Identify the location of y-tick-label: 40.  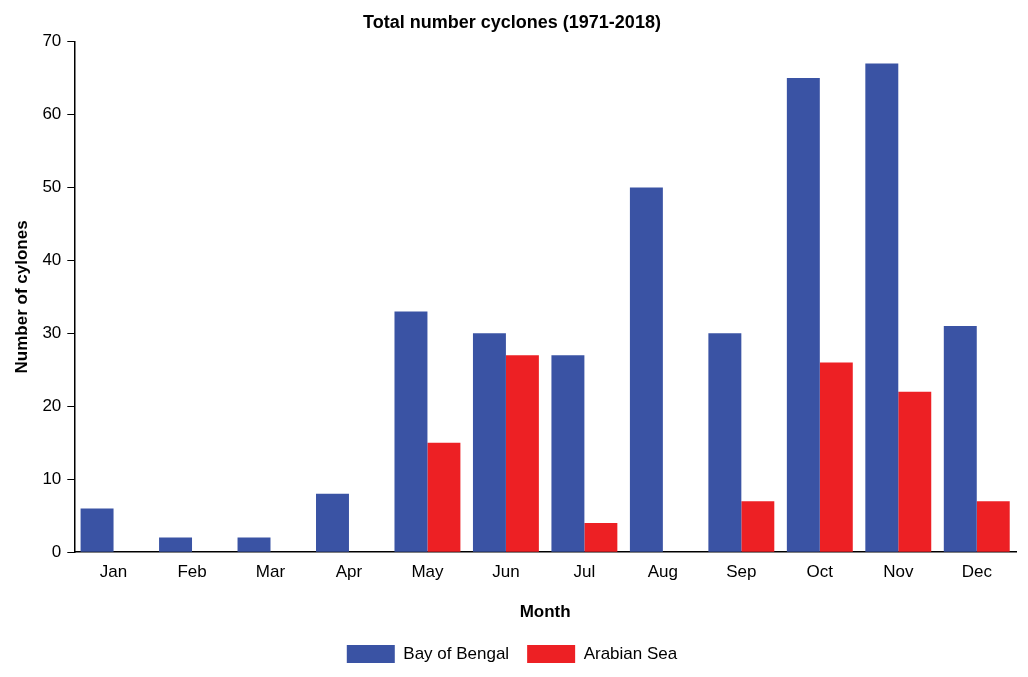
(52, 260).